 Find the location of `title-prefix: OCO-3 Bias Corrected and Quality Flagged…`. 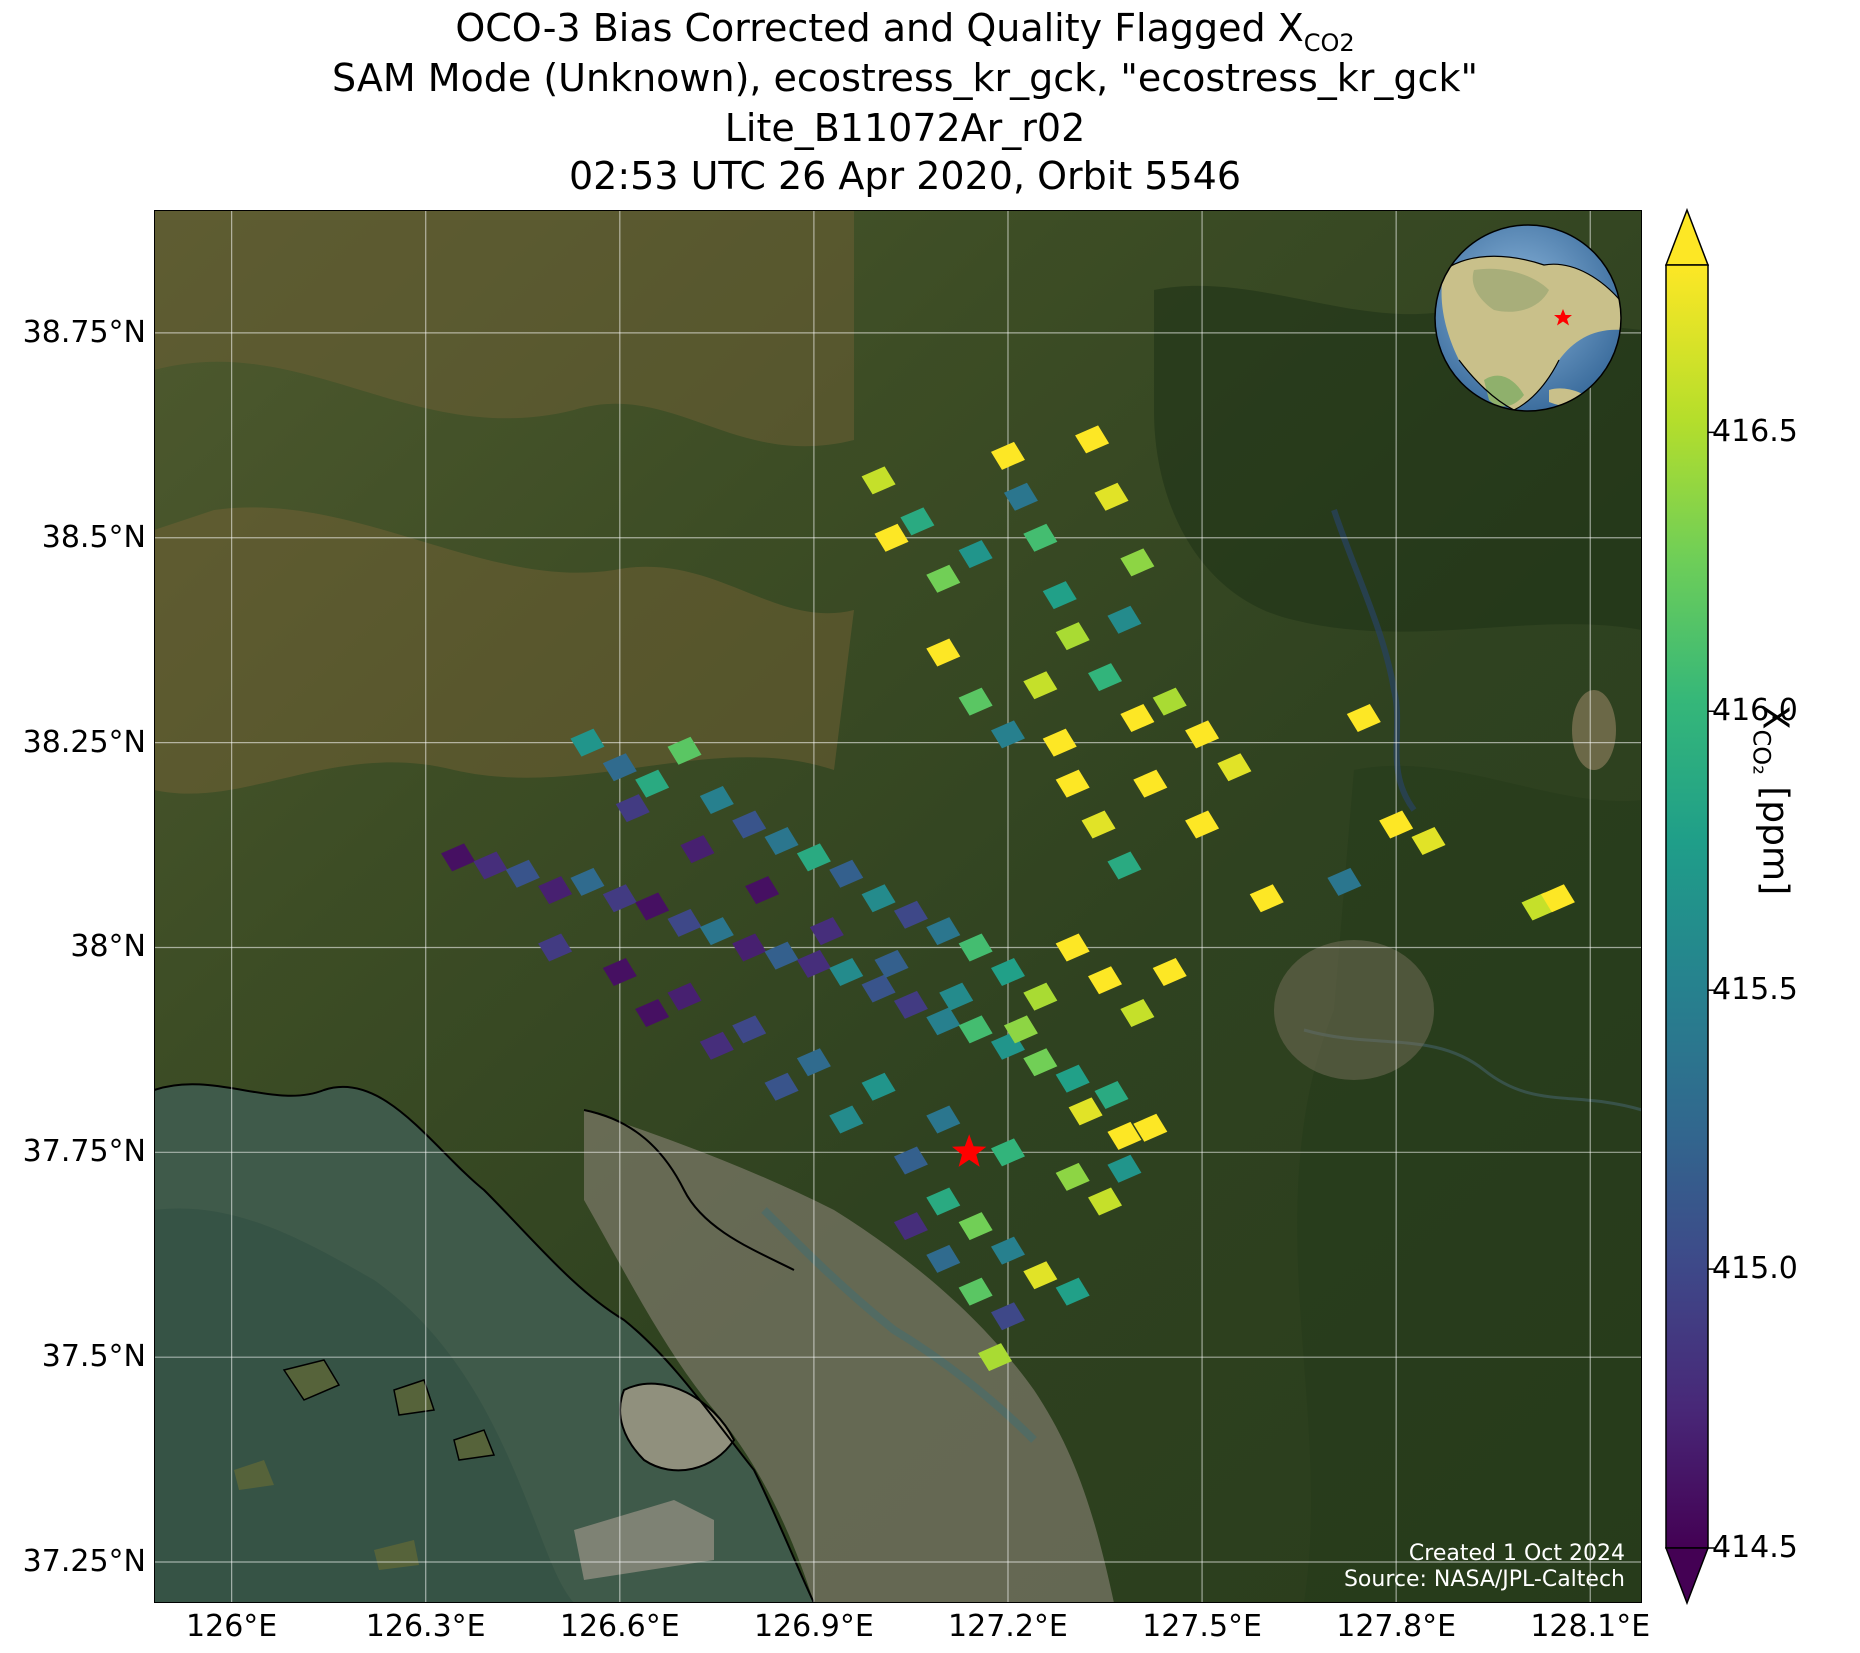

title-prefix: OCO-3 Bias Corrected and Quality Flagged… is located at coordinates (879, 28).